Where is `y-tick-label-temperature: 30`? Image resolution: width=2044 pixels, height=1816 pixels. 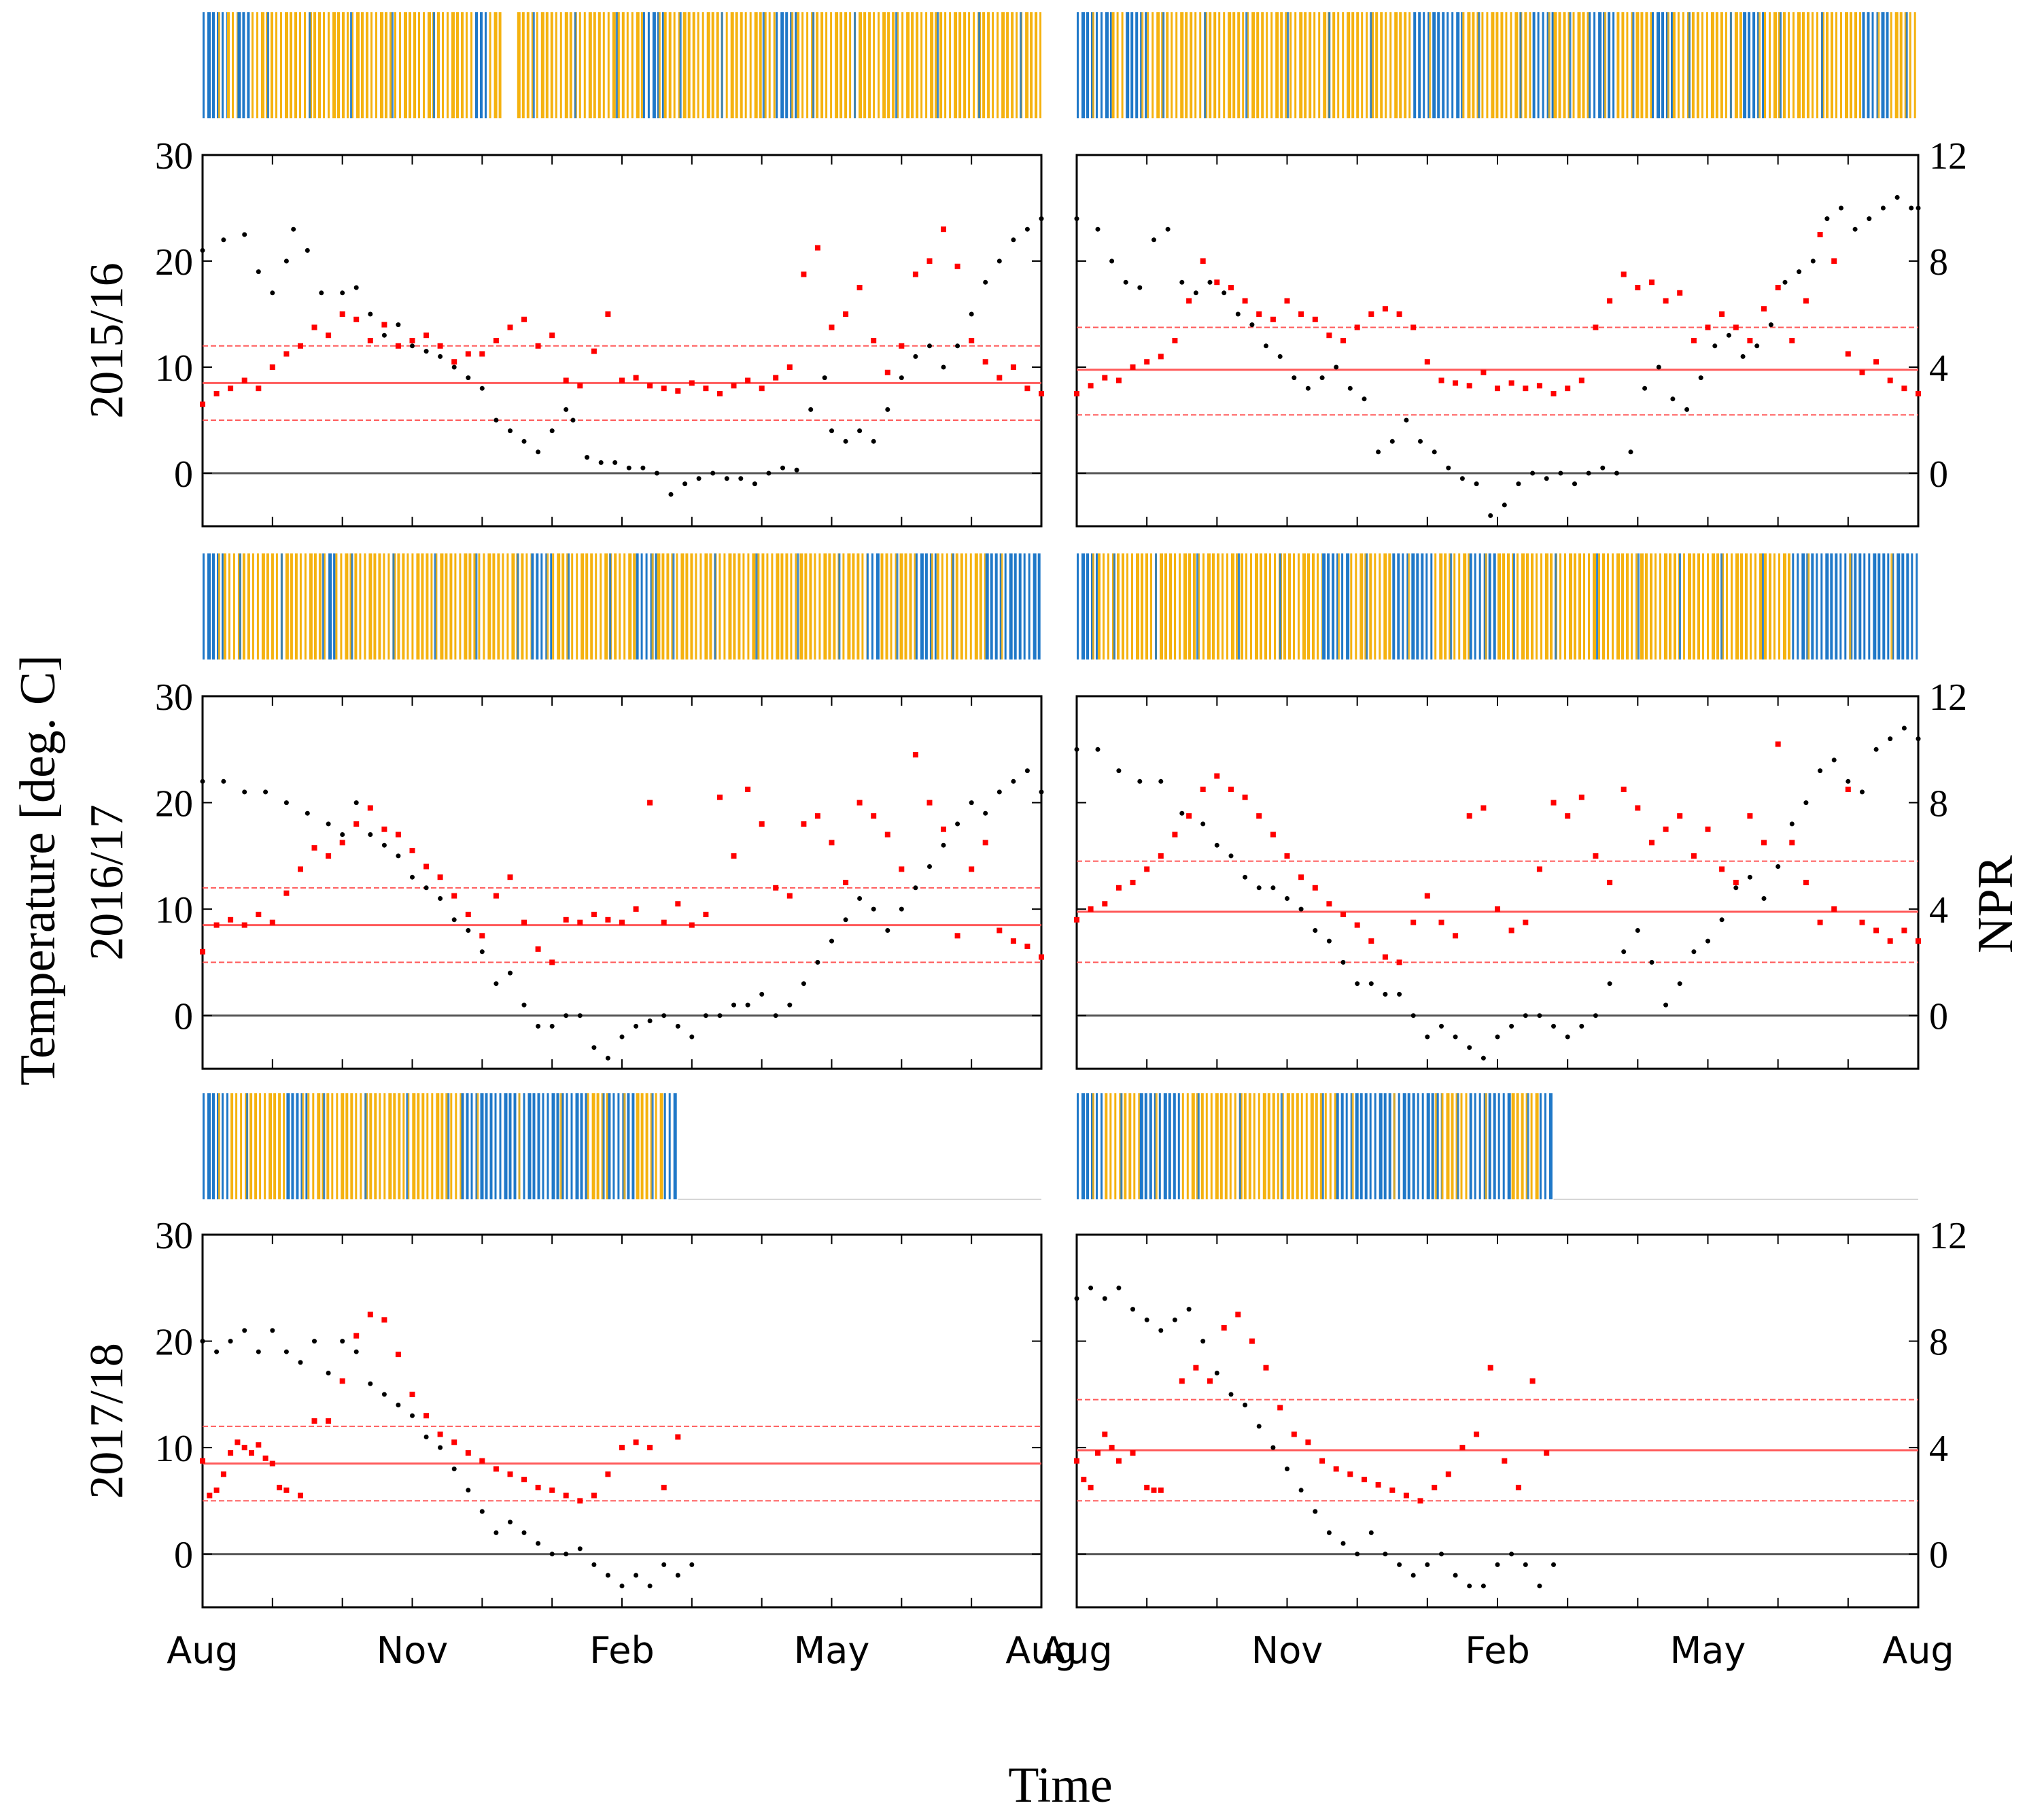
y-tick-label-temperature: 30 is located at coordinates (174, 697).